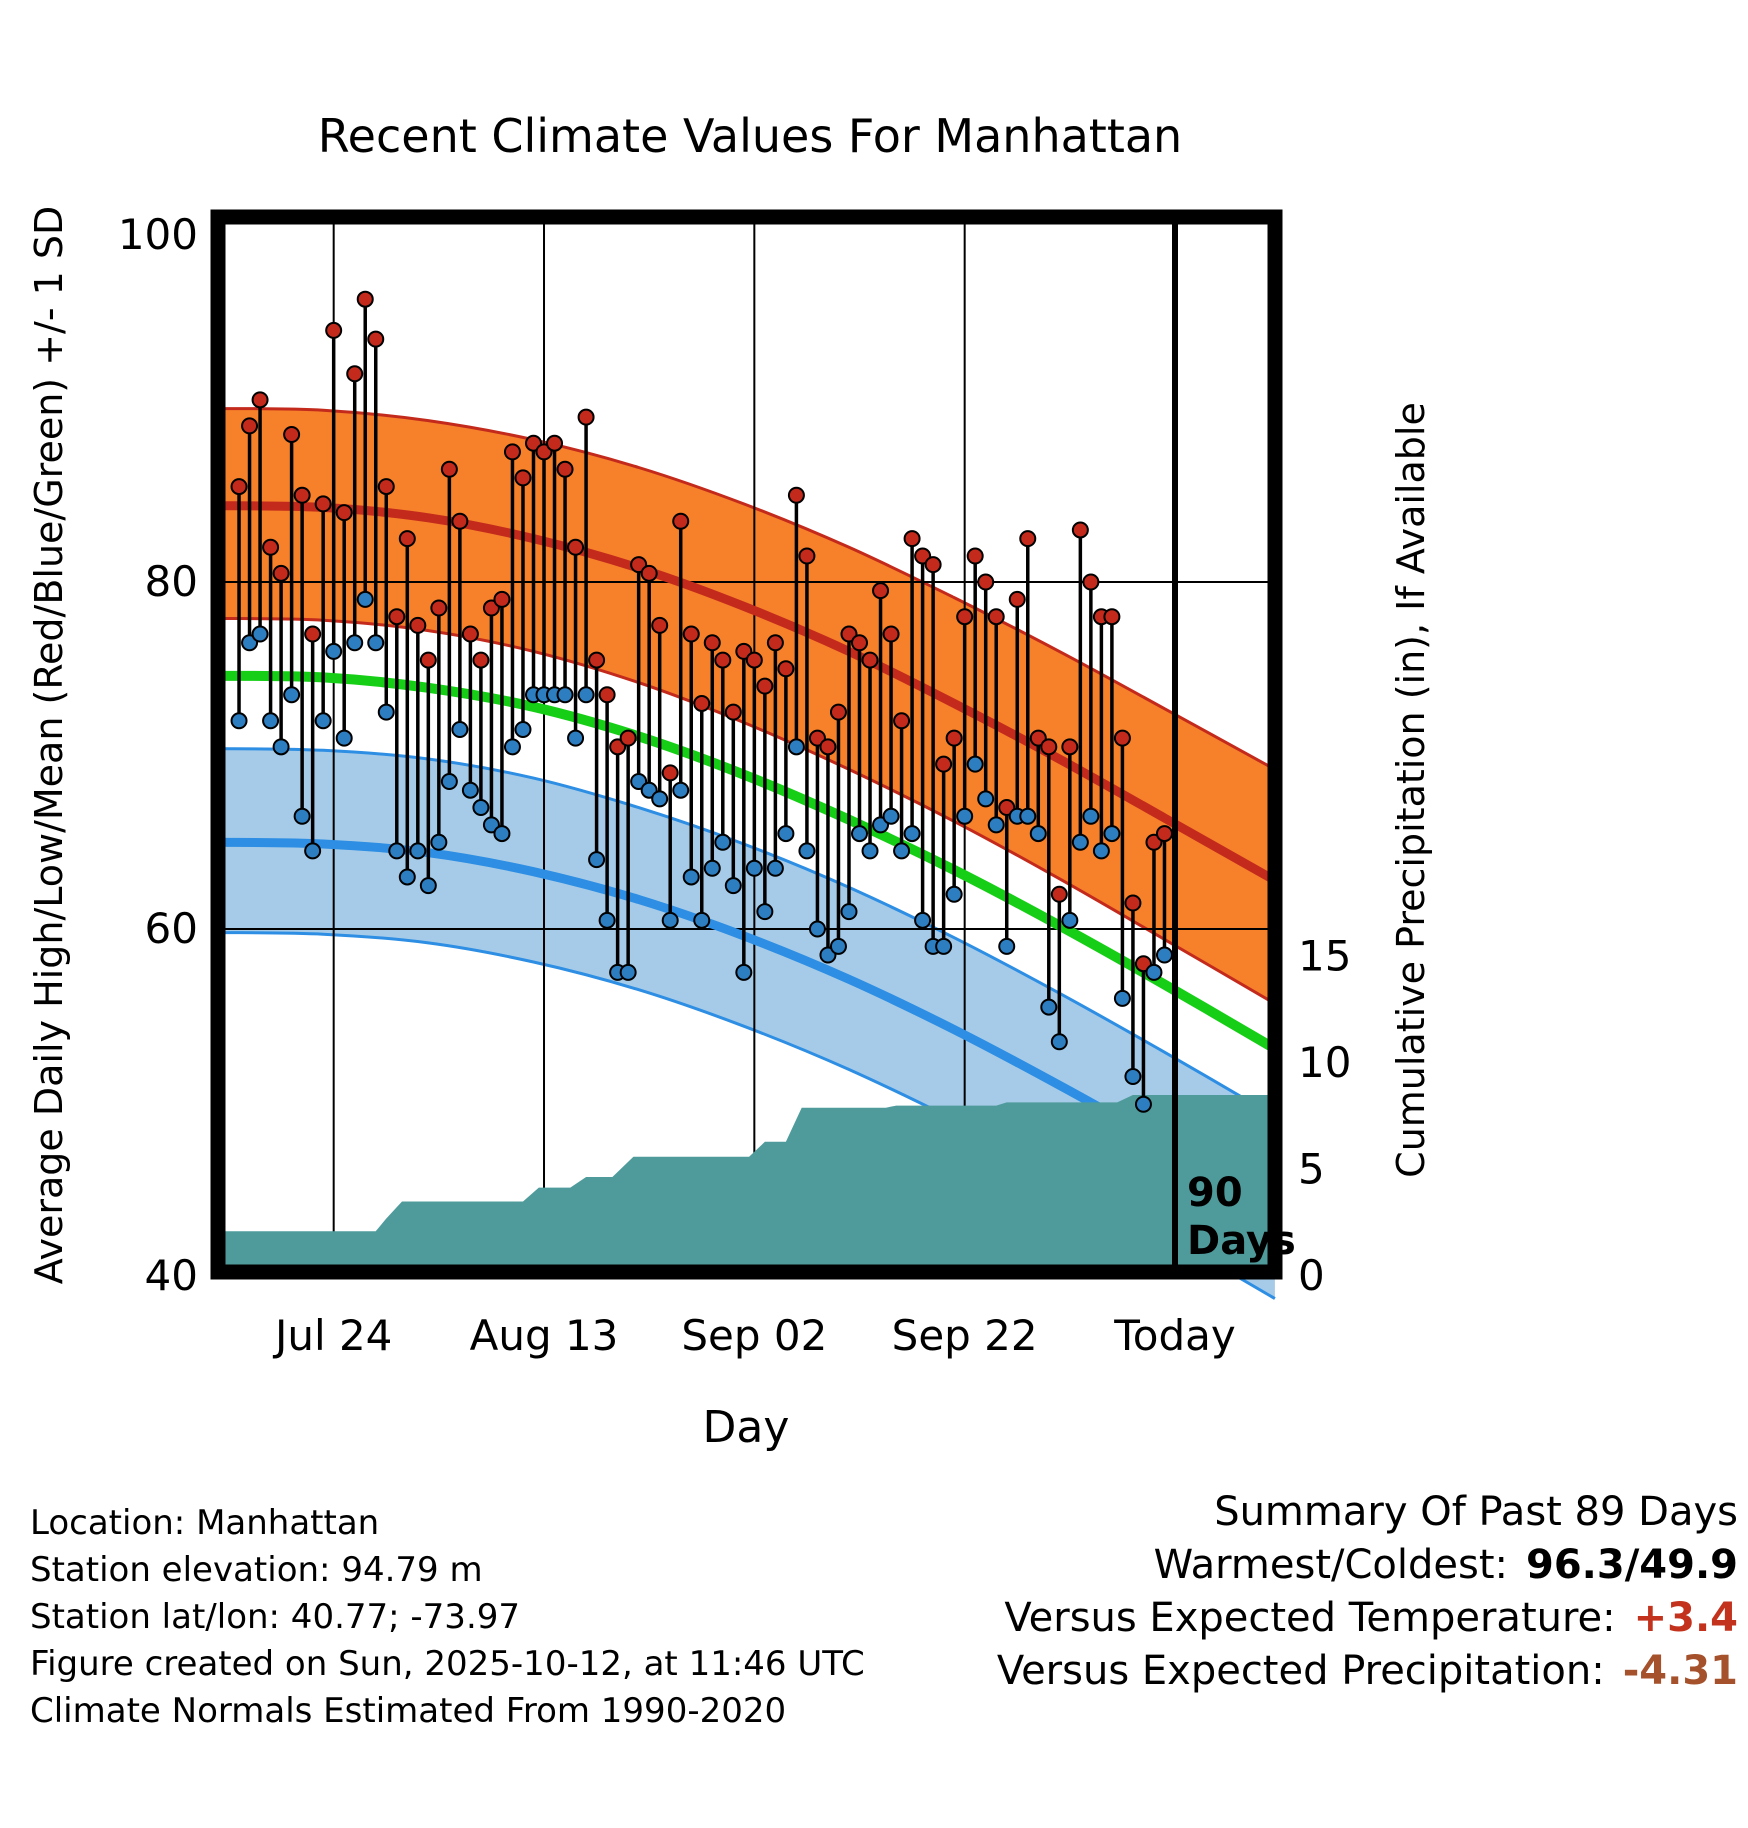 This screenshot has height=1828, width=1748. Describe the element at coordinates (1367, 1618) in the screenshot. I see `summary-temp-row: Versus Expected Temperature: +3.4` at that location.